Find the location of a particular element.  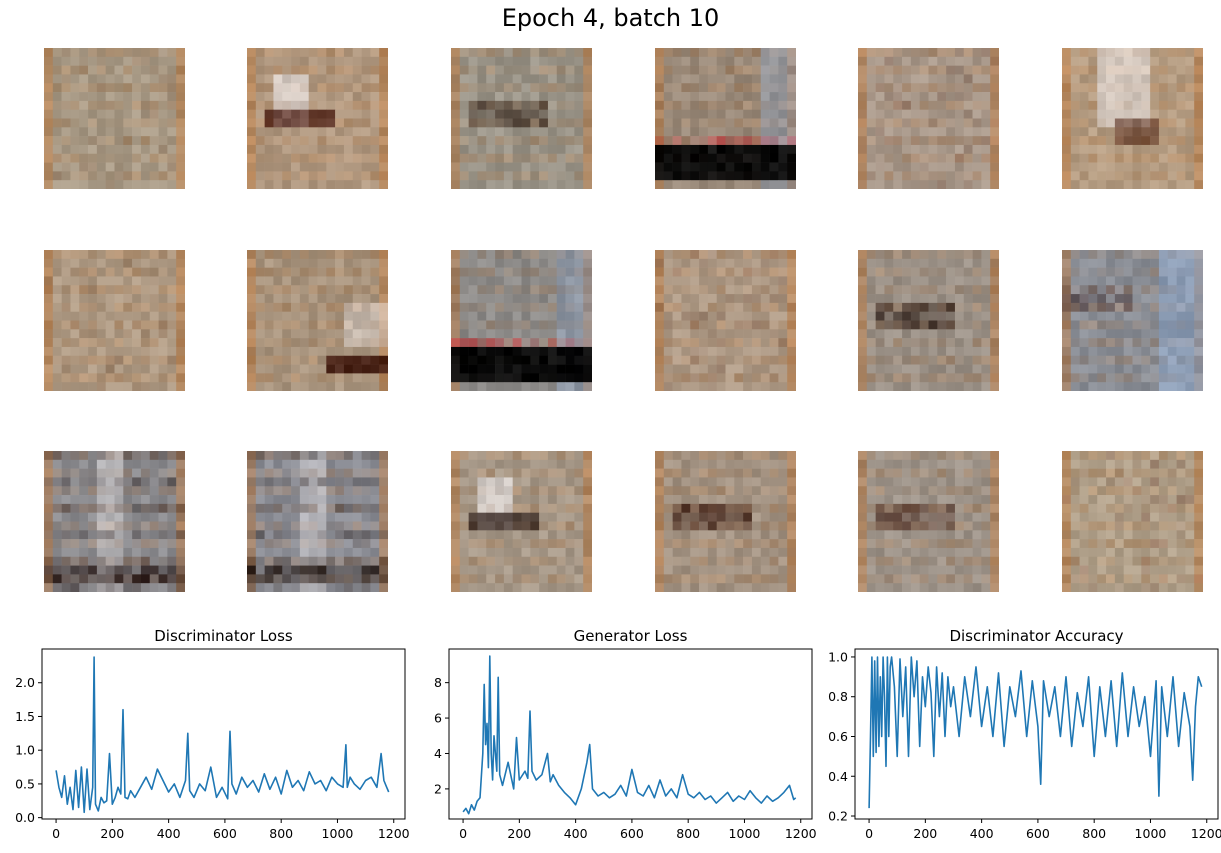

y-tick-label: 4 is located at coordinates (438, 753).